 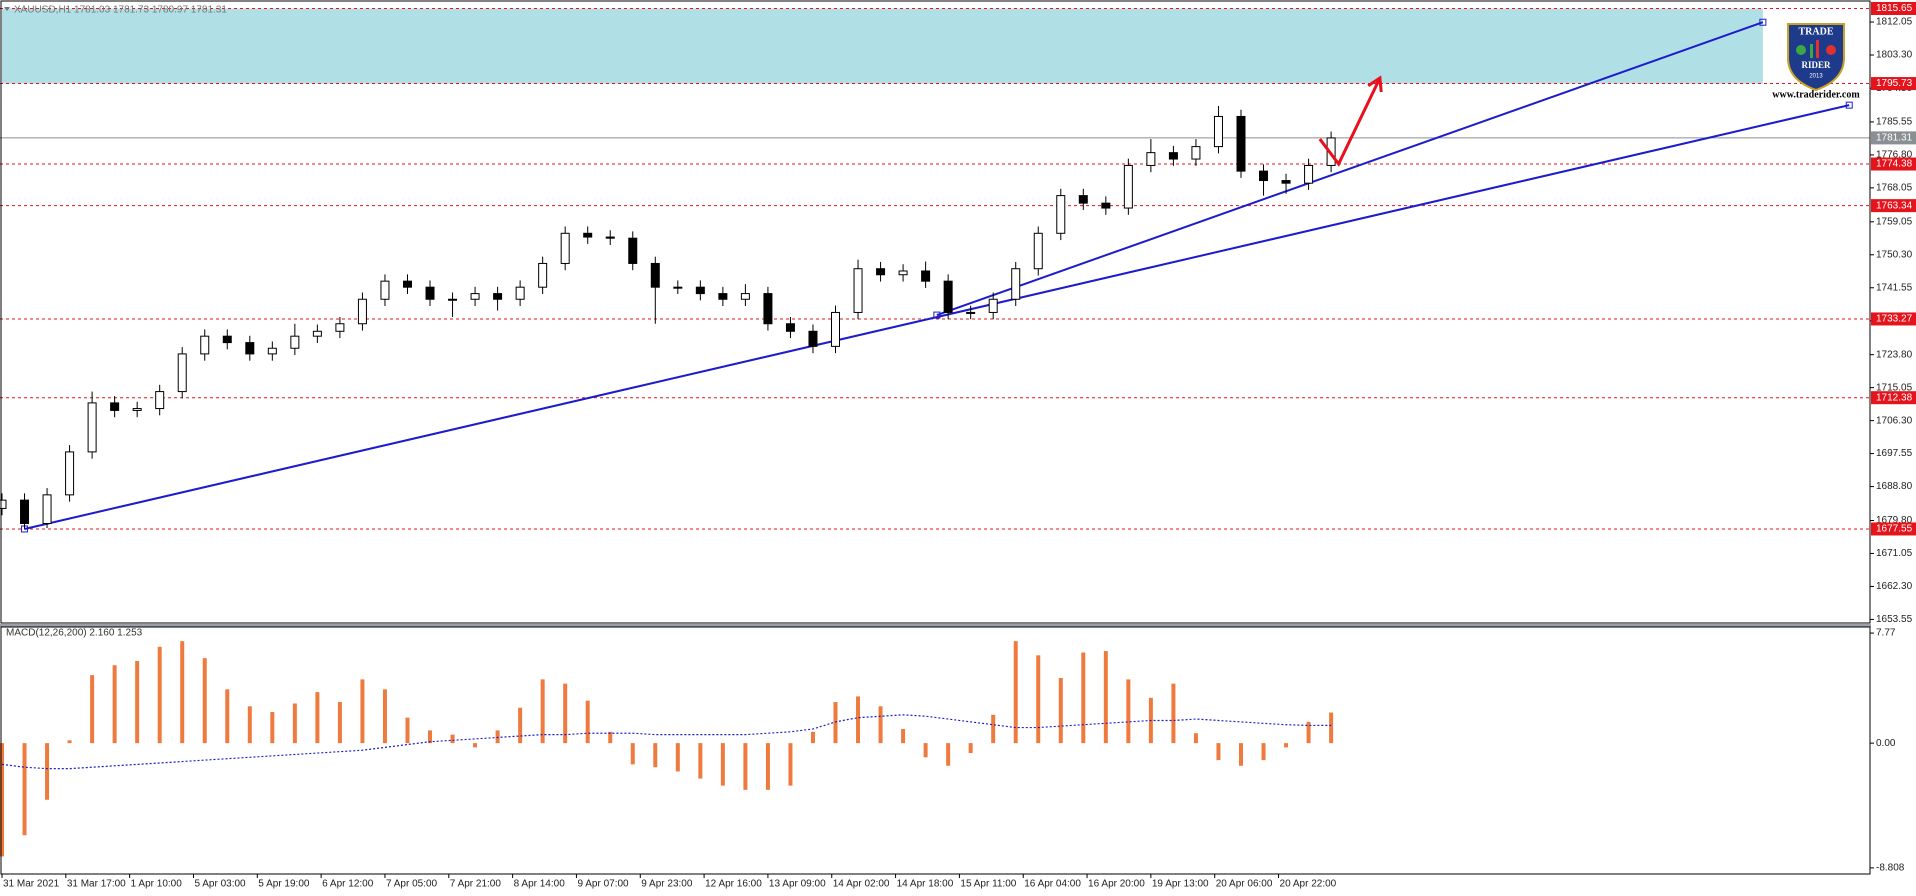 I want to click on macd-label: MACD(12,26,200) 2.160 1.253, so click(x=74, y=633).